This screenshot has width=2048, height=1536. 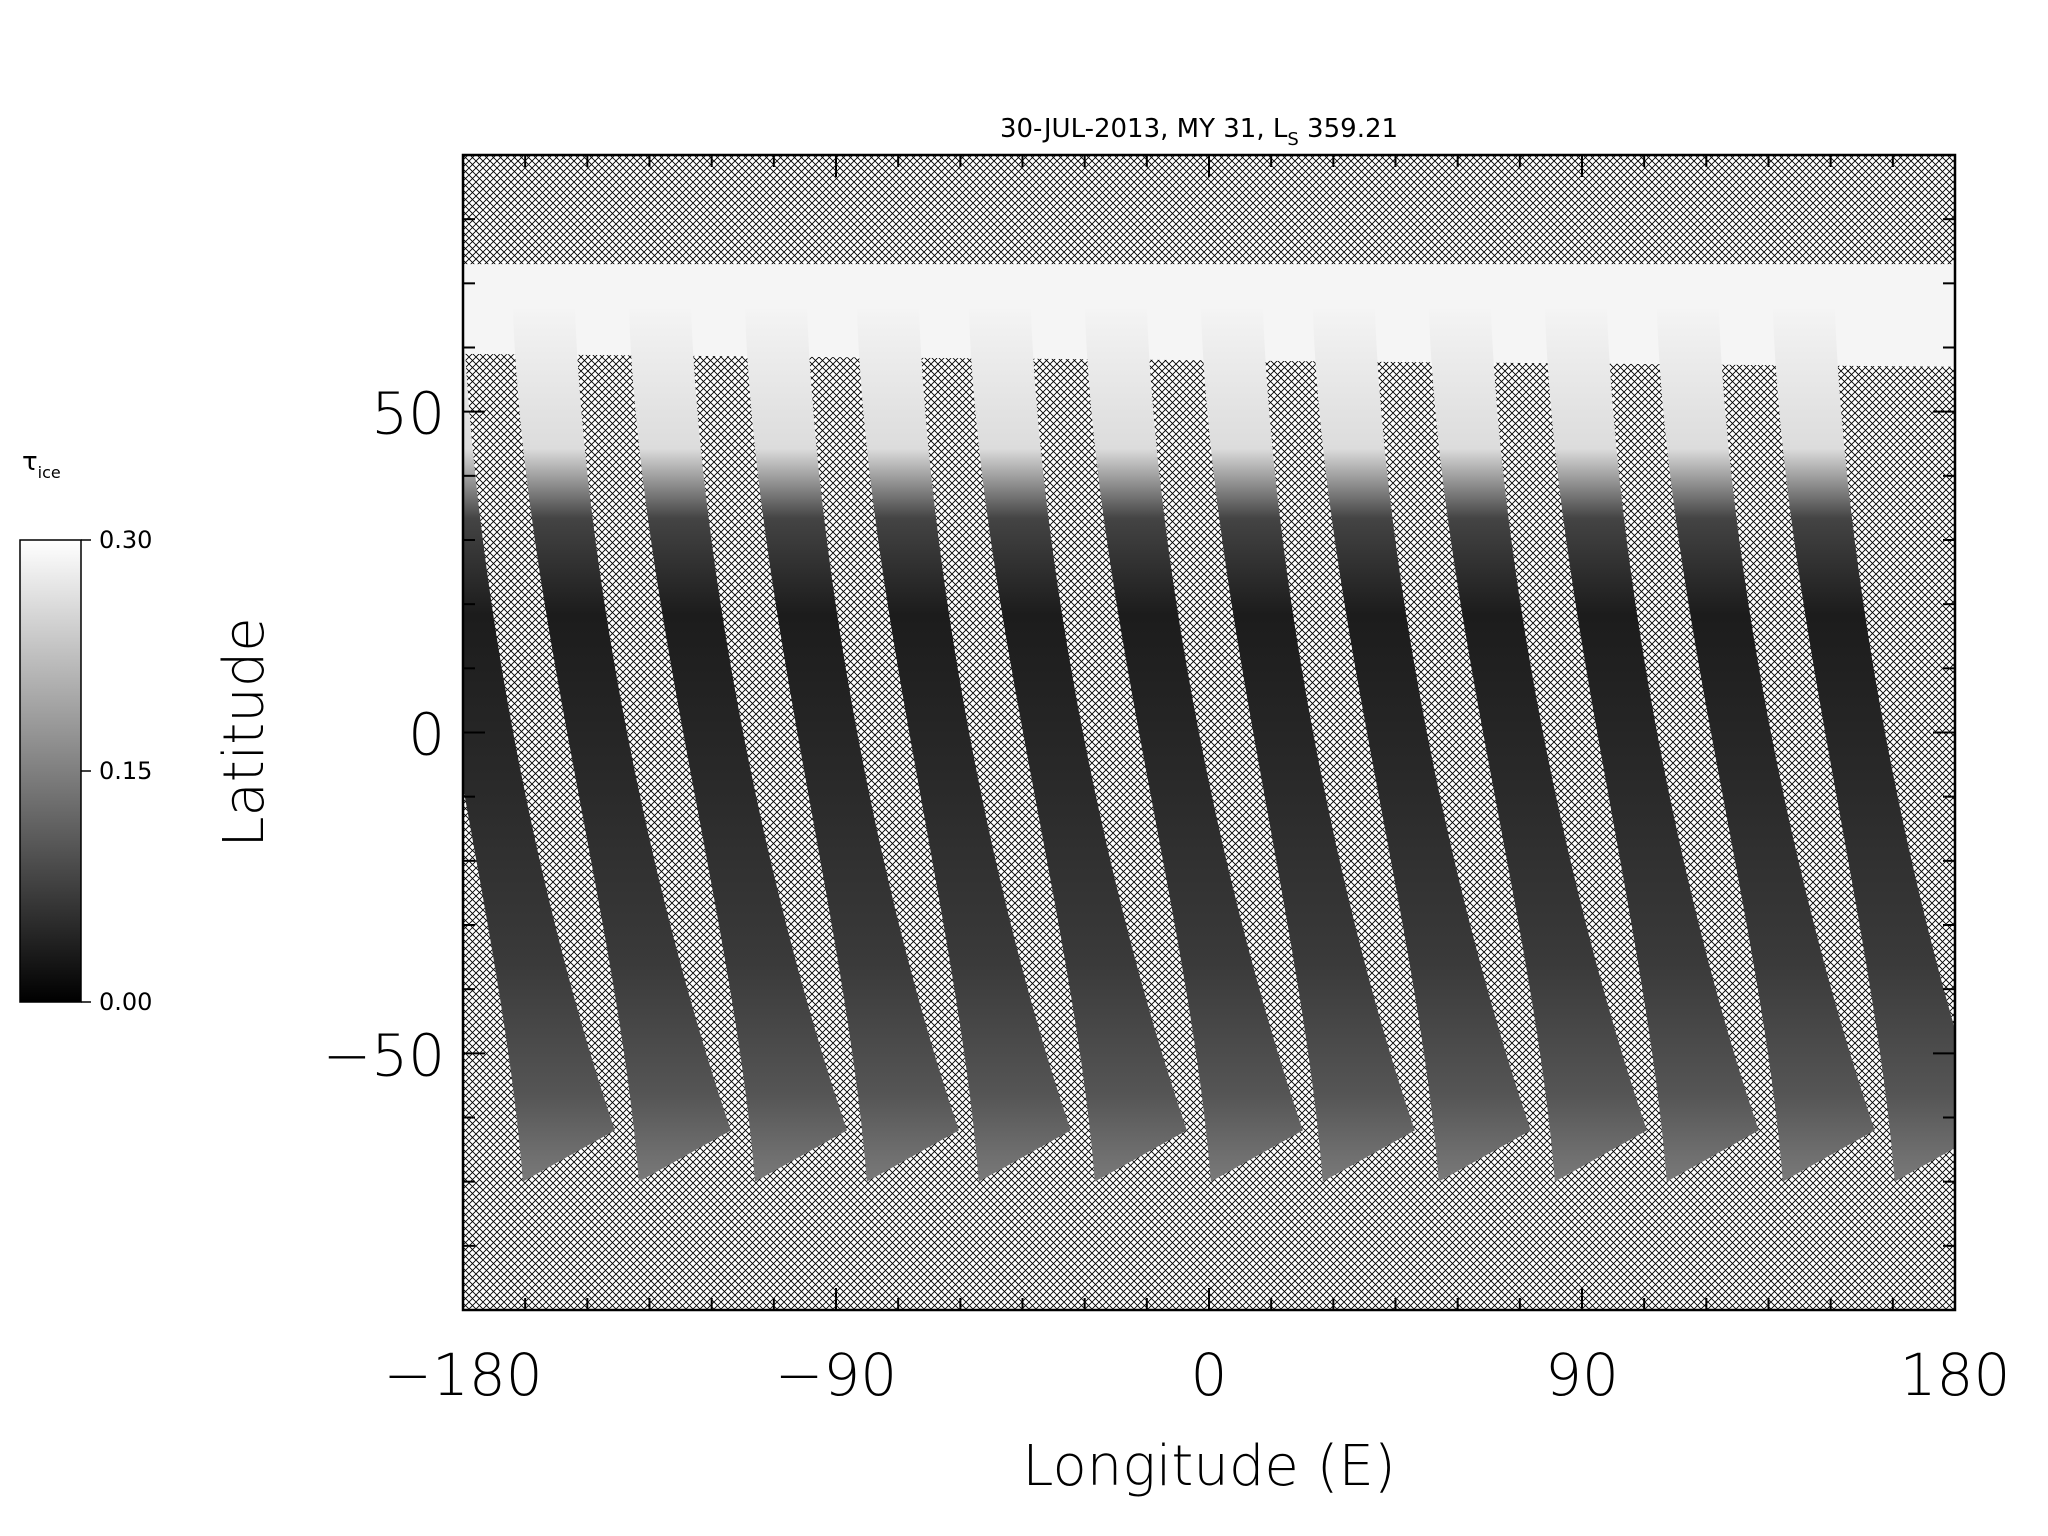 What do you see at coordinates (1208, 1466) in the screenshot?
I see `x-axis-title: Longitude (E)` at bounding box center [1208, 1466].